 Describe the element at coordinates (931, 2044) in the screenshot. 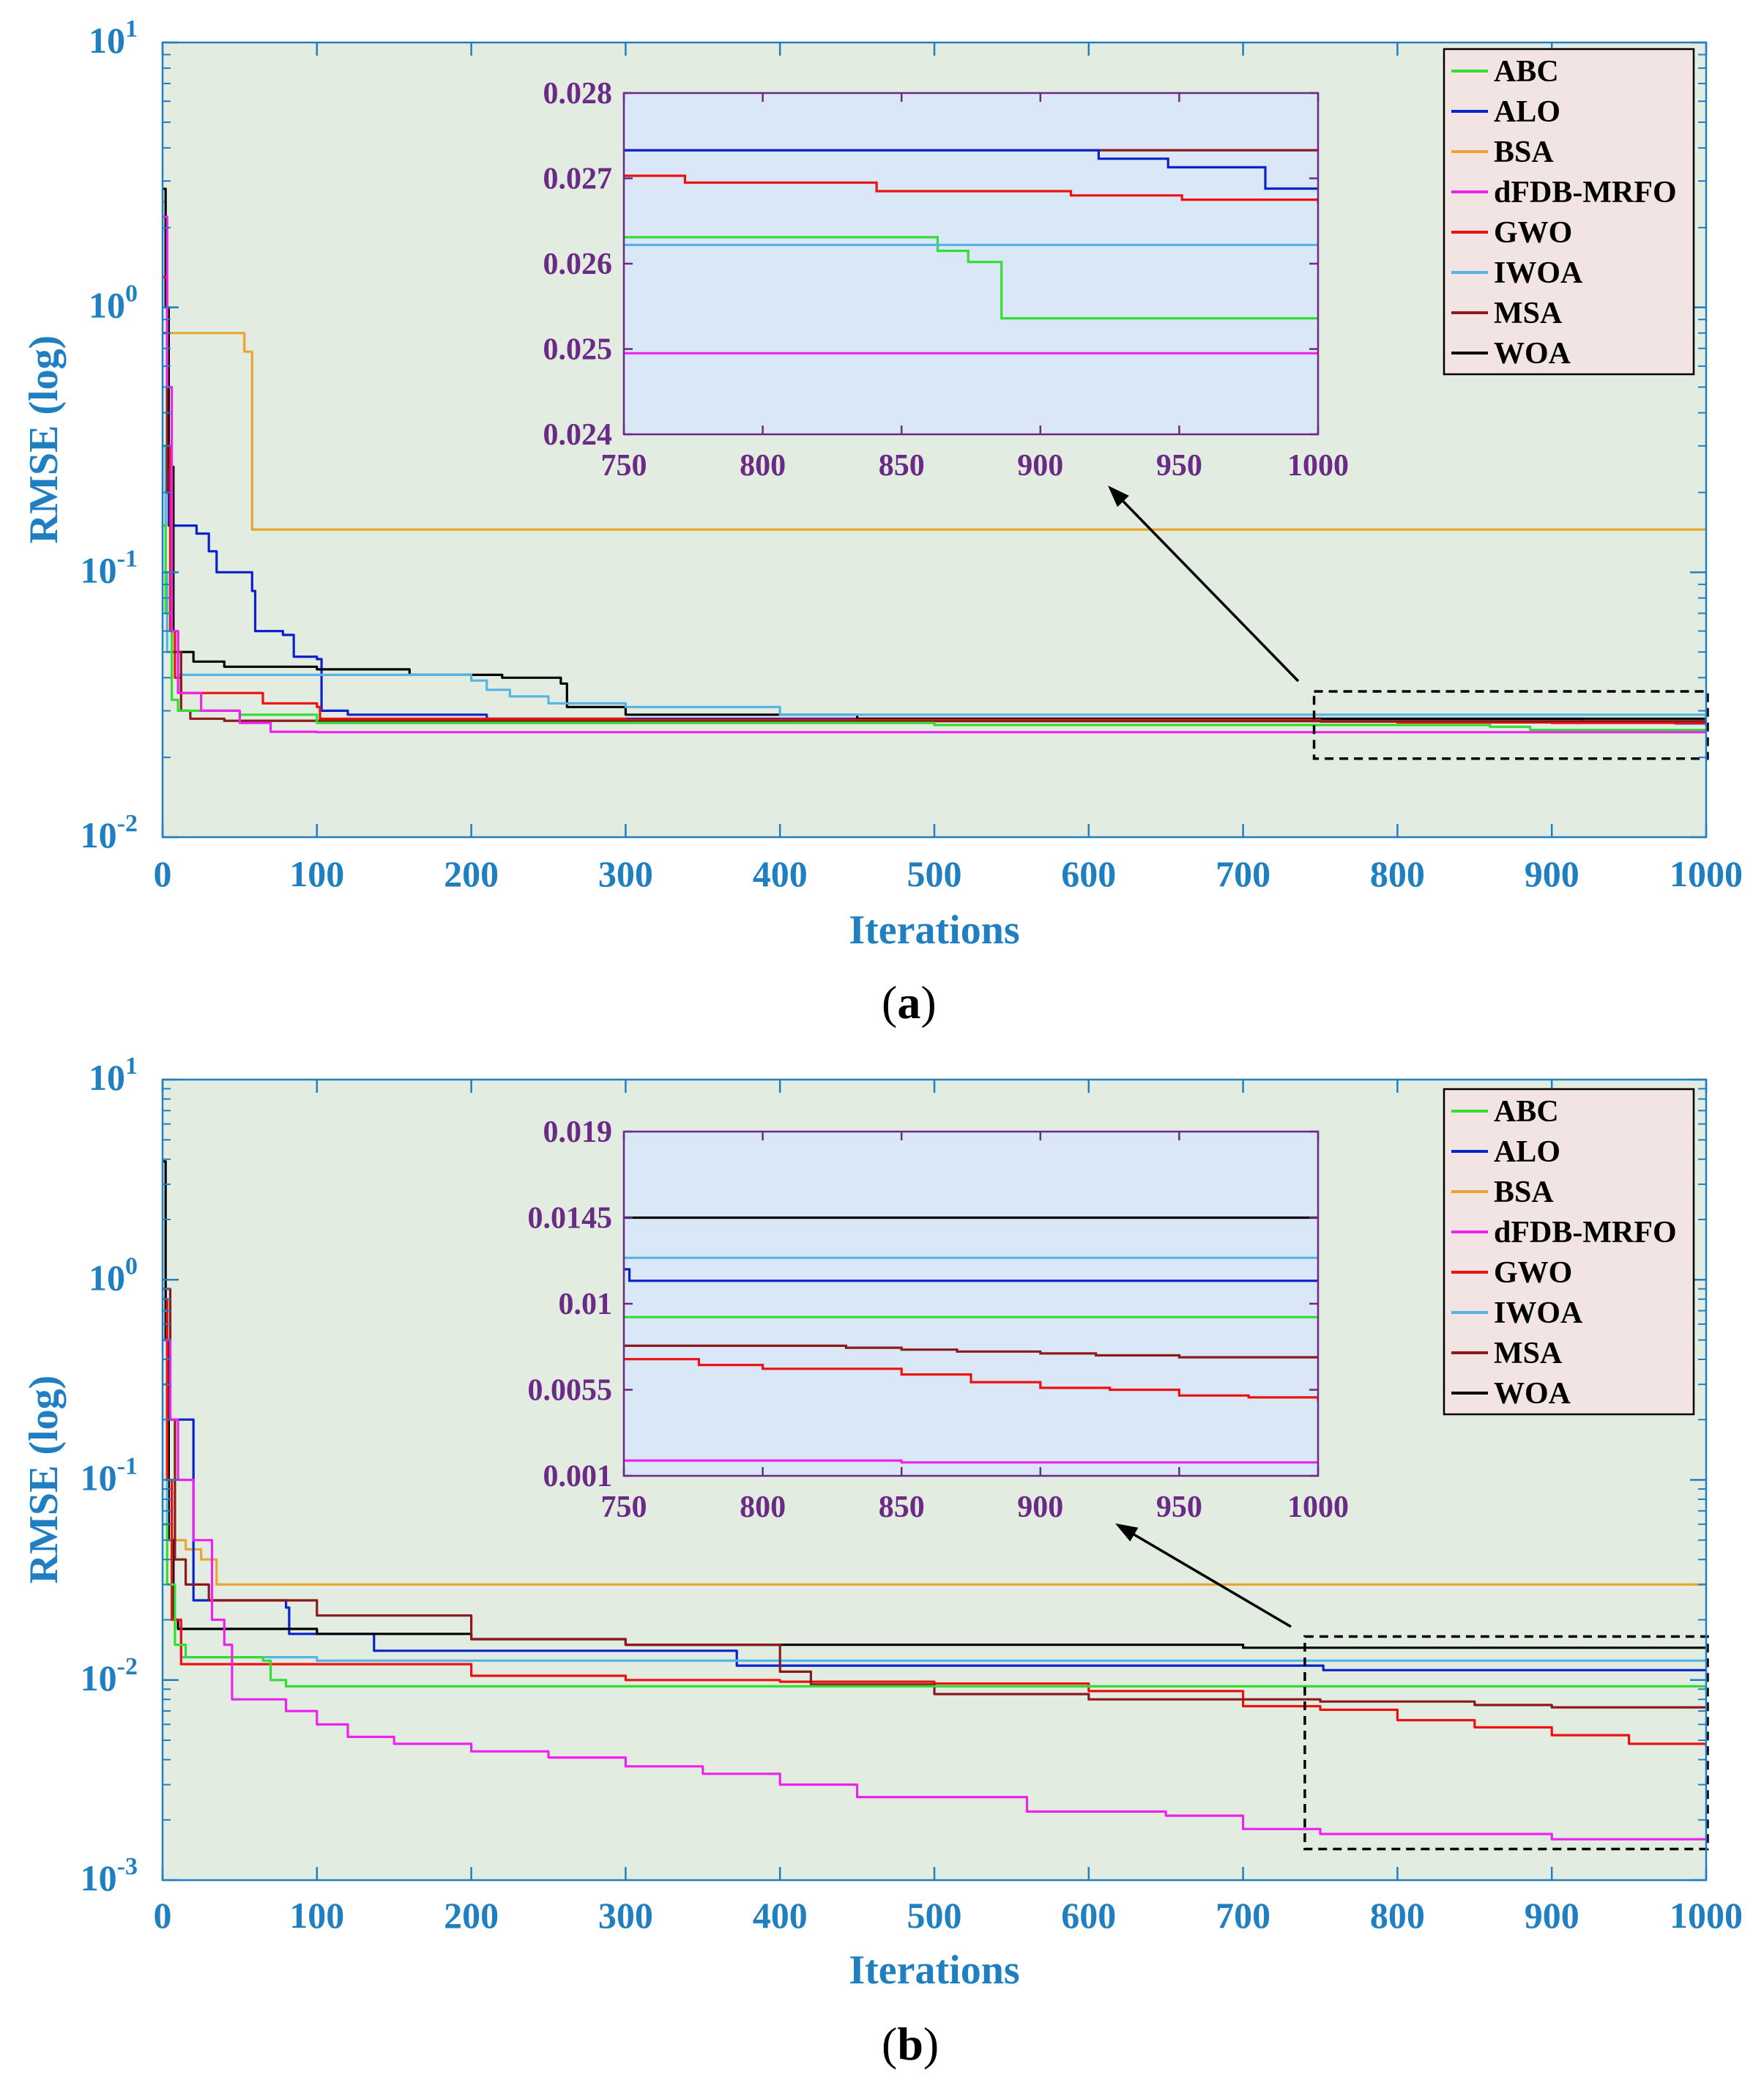

I see `panel-paren-close: )` at that location.